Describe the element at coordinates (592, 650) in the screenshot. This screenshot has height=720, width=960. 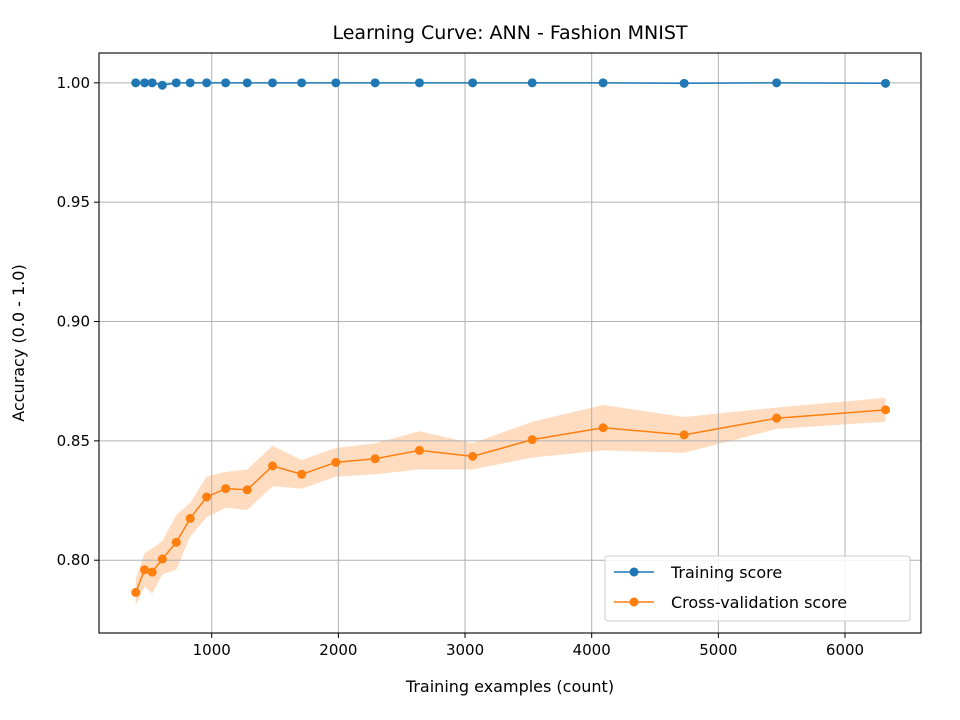
I see `x-tick-label: 4000` at that location.